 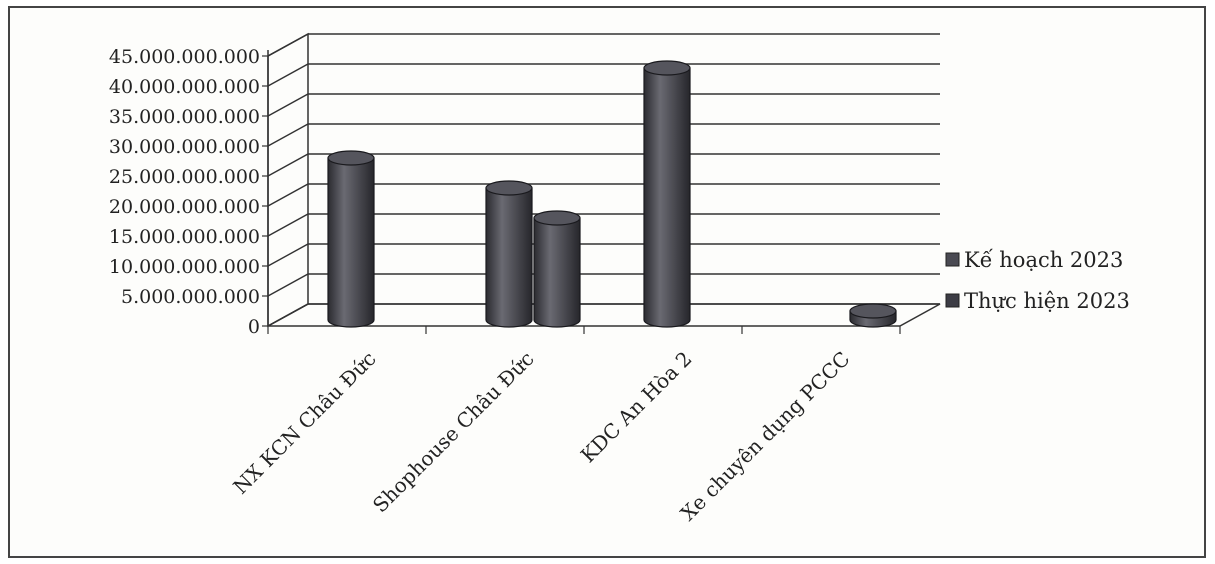 I want to click on y-tick-label: 40.000.000.000, so click(x=184, y=87).